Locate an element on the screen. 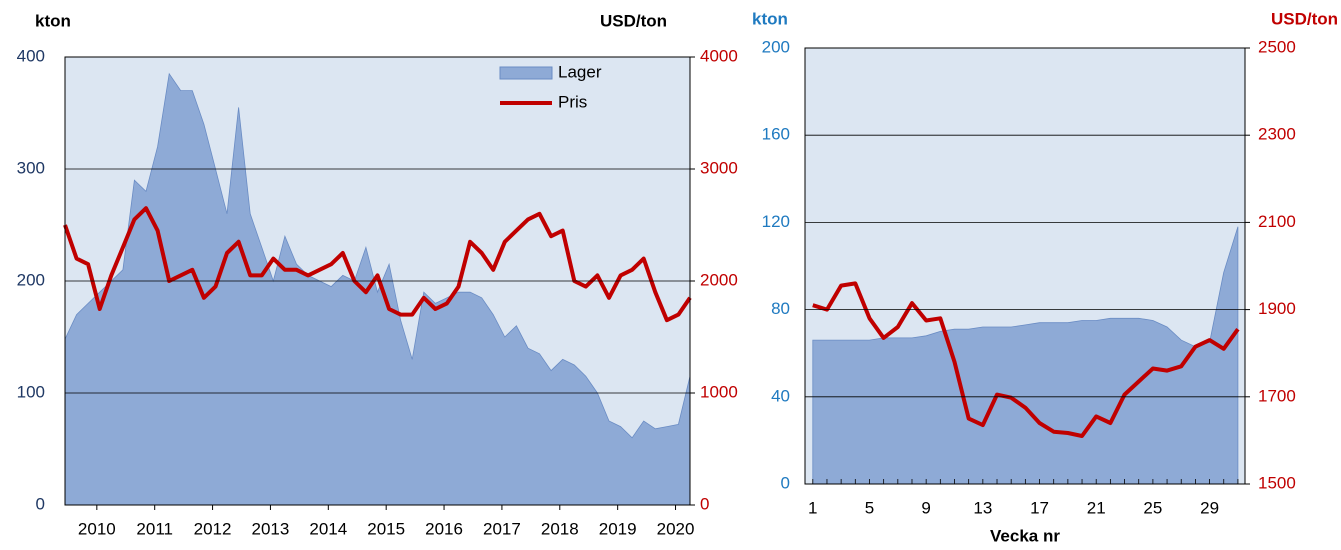 This screenshot has width=1341, height=550. y-tick-label: 120 is located at coordinates (776, 221).